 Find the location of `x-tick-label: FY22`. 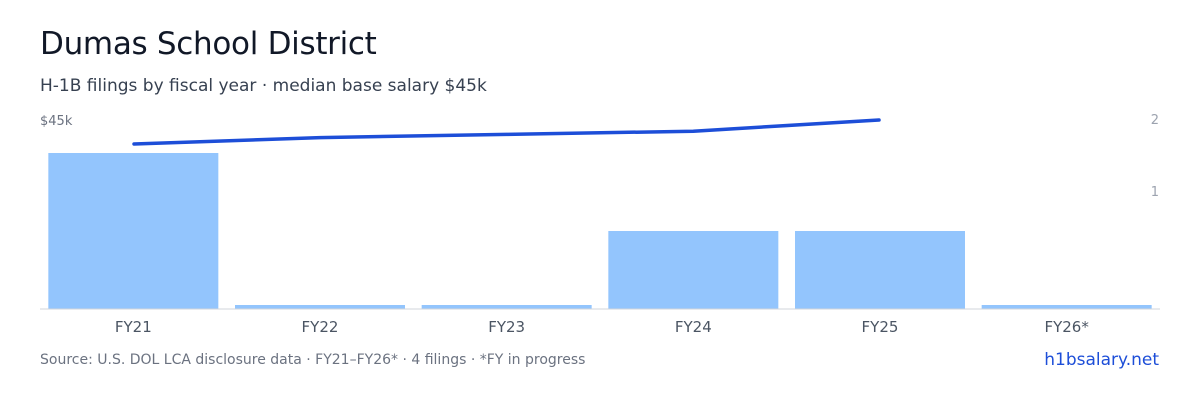

x-tick-label: FY22 is located at coordinates (320, 327).